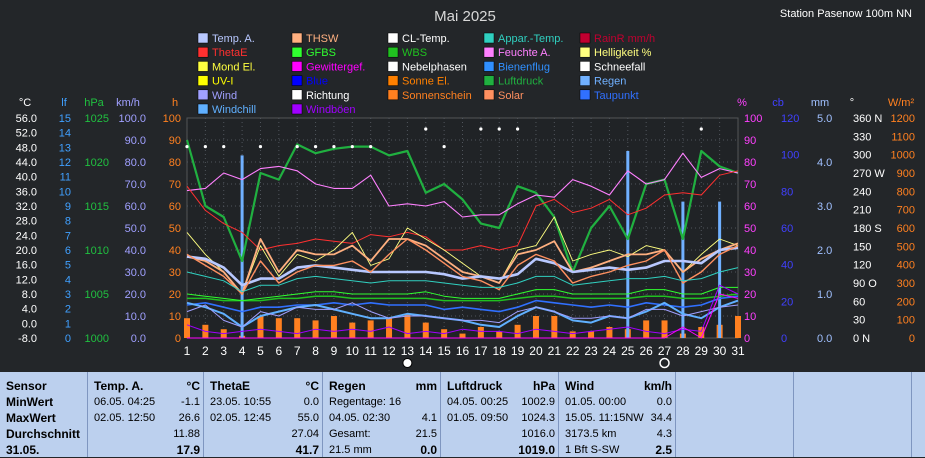 The width and height of the screenshot is (925, 458). What do you see at coordinates (489, 38) in the screenshot?
I see `legend-swatch-appar-temp-` at bounding box center [489, 38].